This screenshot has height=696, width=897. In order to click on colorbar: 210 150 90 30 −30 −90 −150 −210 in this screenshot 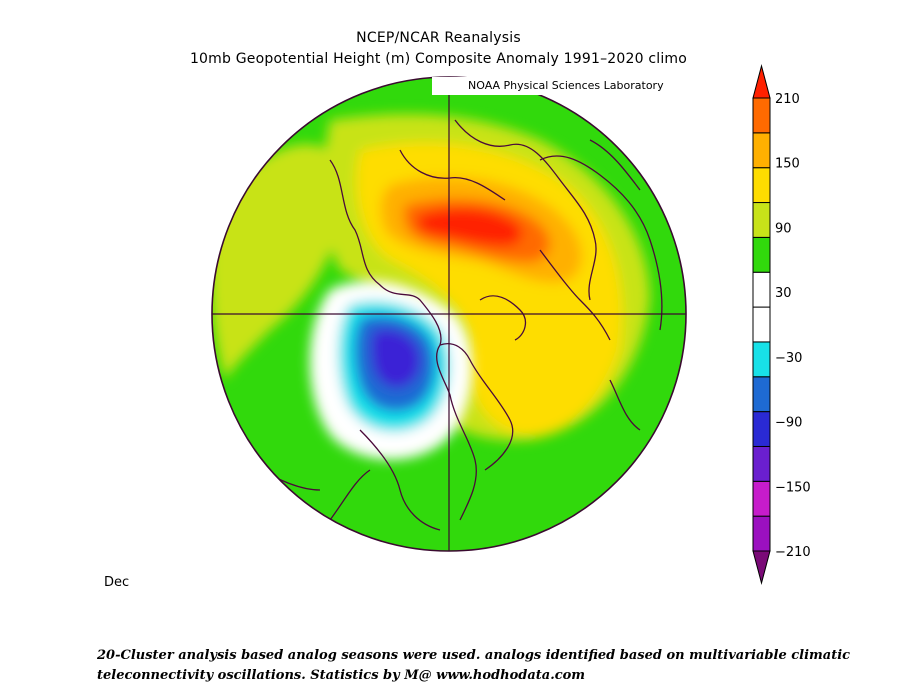, I will do `click(781, 324)`.